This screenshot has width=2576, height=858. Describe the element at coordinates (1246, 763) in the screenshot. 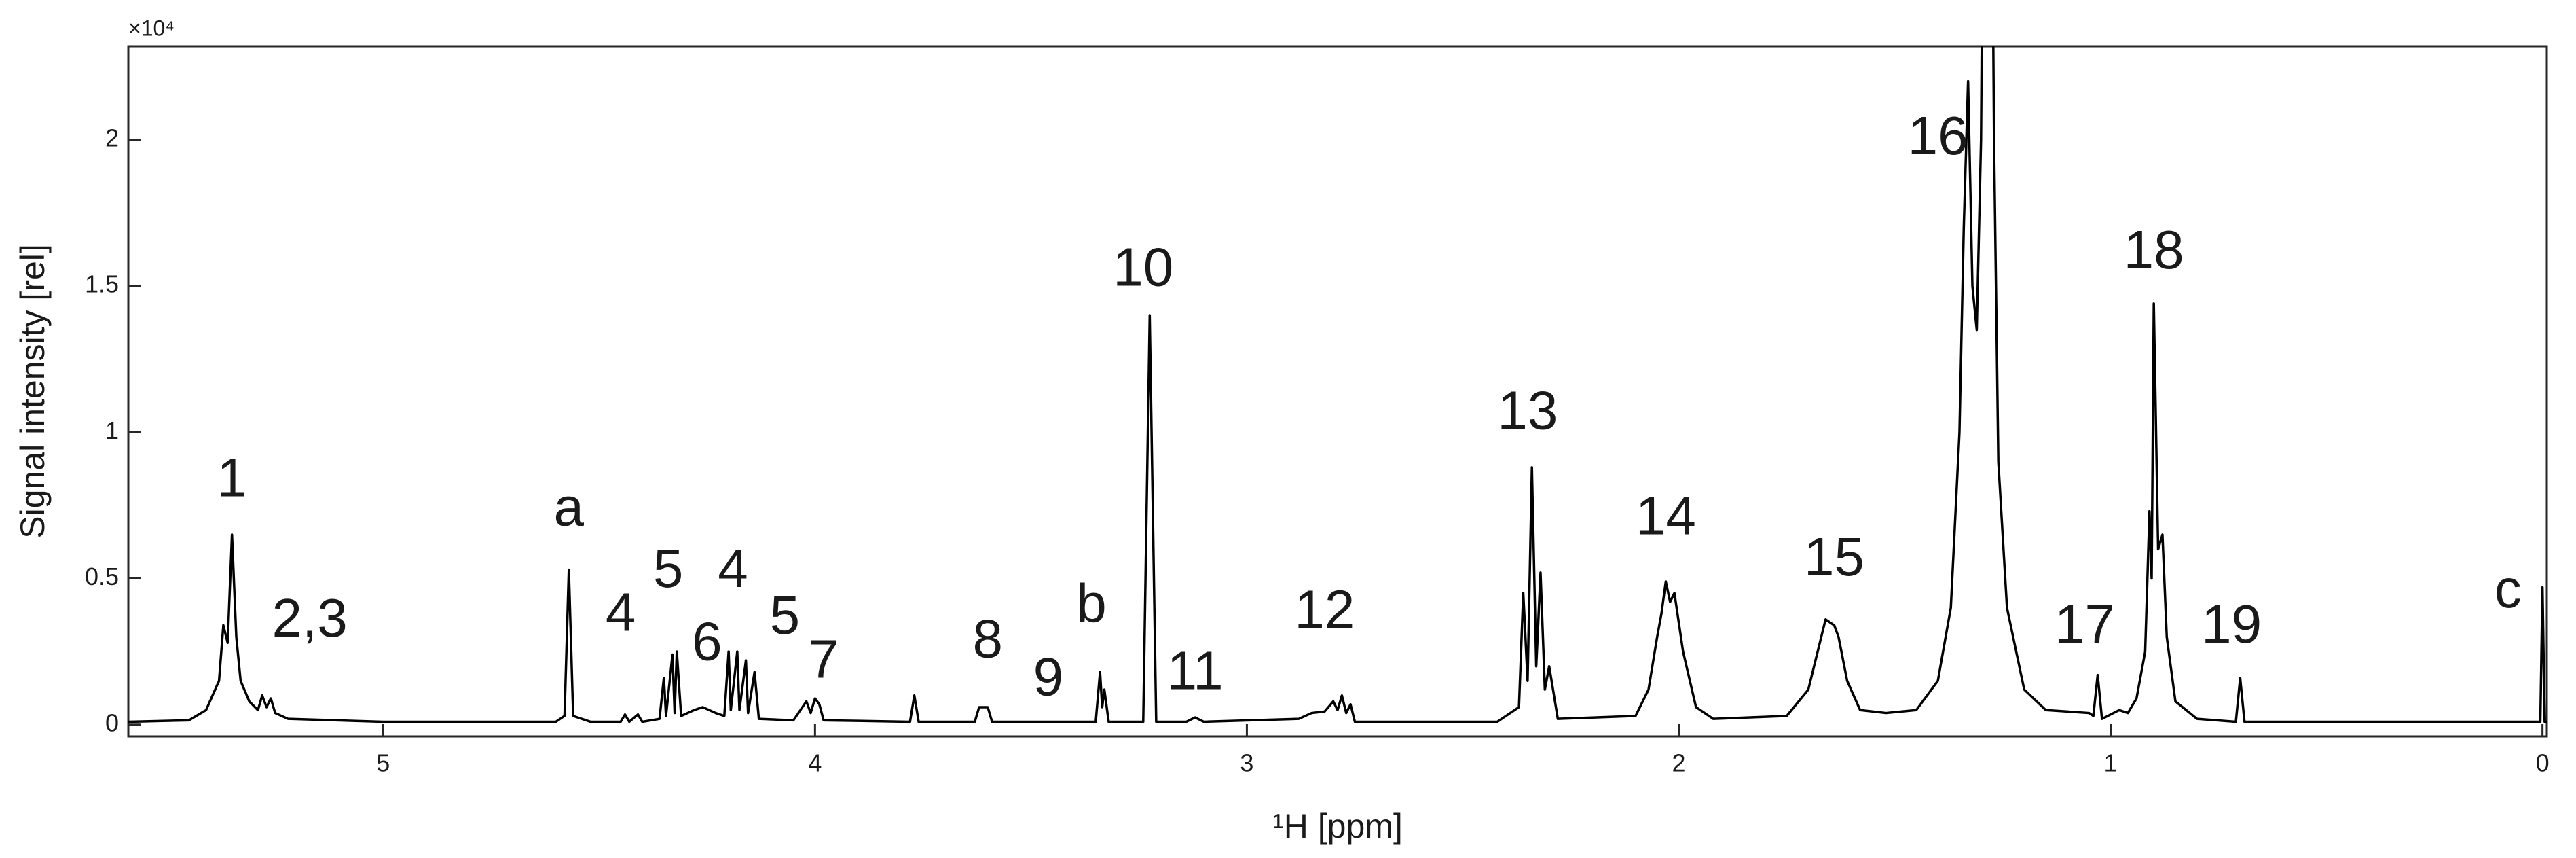

I see `x-tick-label: 3` at that location.